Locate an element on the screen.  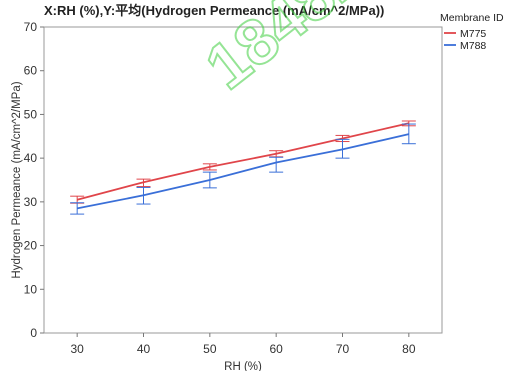
x-tick-label: 40 is located at coordinates (144, 349).